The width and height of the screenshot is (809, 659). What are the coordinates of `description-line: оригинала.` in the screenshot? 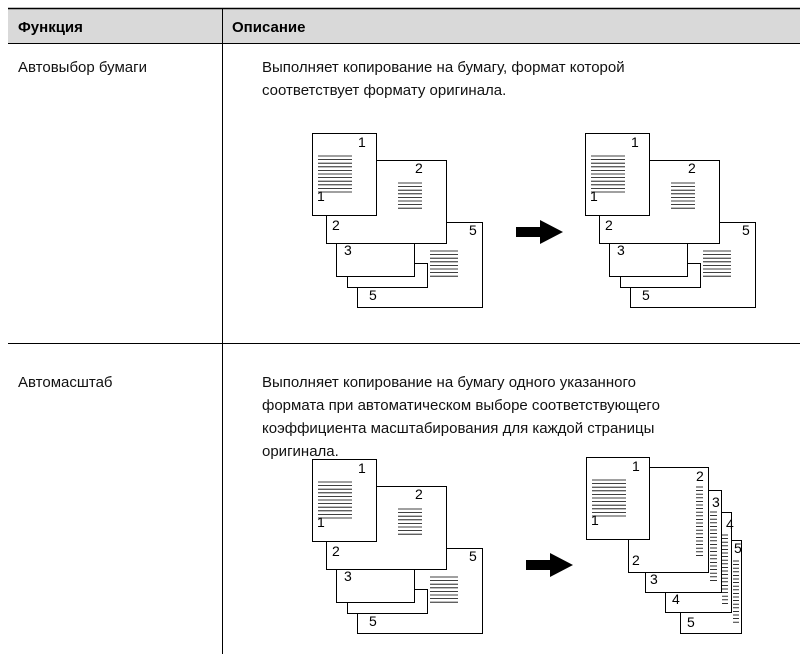 It's located at (300, 451).